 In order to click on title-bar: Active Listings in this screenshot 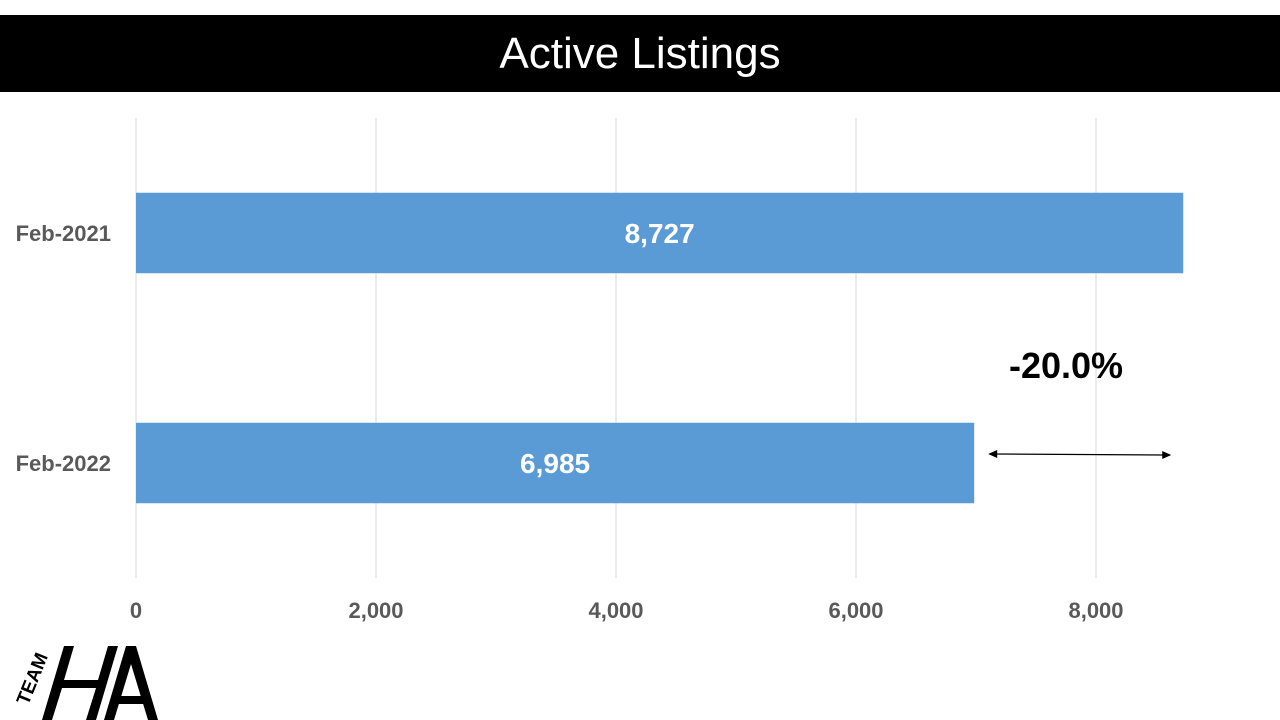, I will do `click(640, 53)`.